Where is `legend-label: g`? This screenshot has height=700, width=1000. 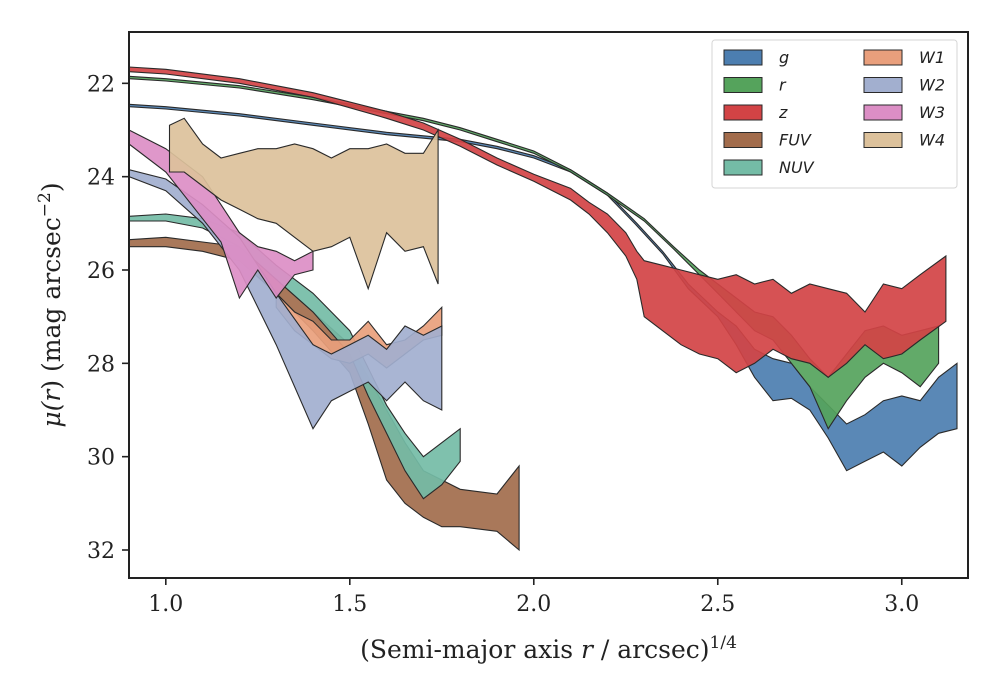
legend-label: g is located at coordinates (784, 57).